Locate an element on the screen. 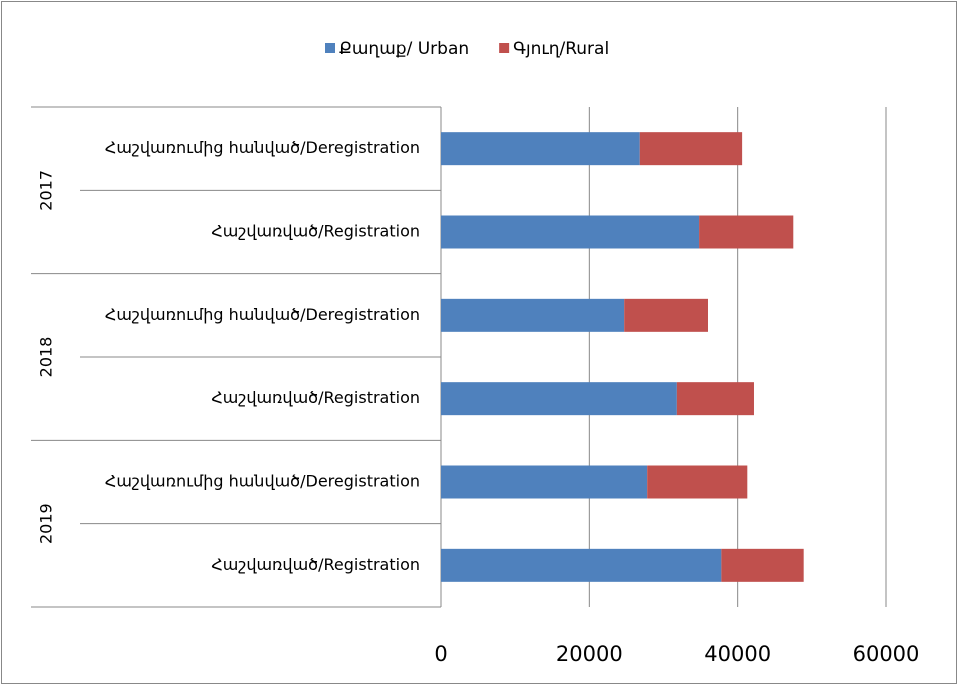  group-label: 2018 is located at coordinates (46, 357).